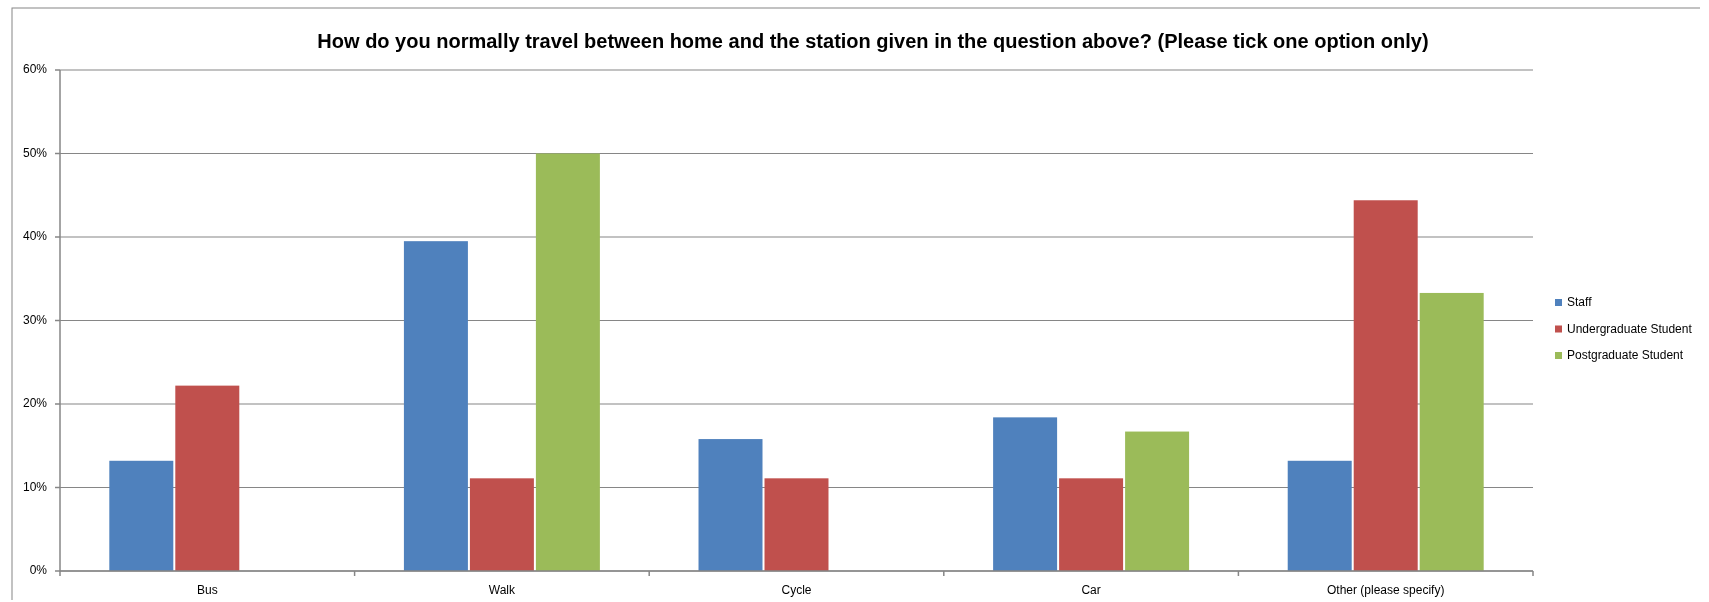 This screenshot has height=602, width=1709. I want to click on y-tick-label: 0%, so click(38, 570).